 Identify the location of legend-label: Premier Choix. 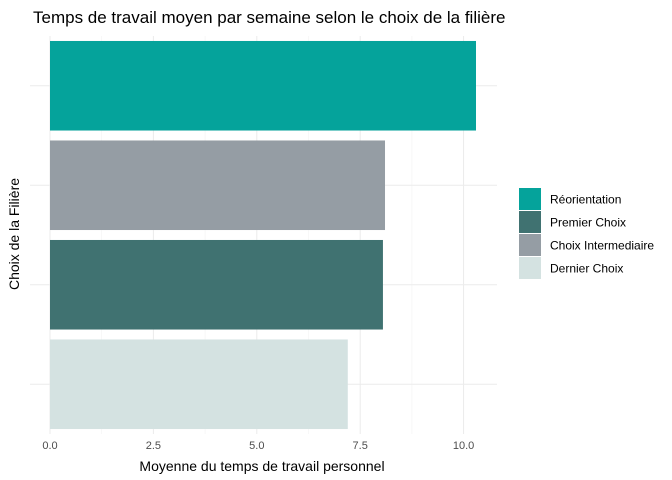
(588, 223).